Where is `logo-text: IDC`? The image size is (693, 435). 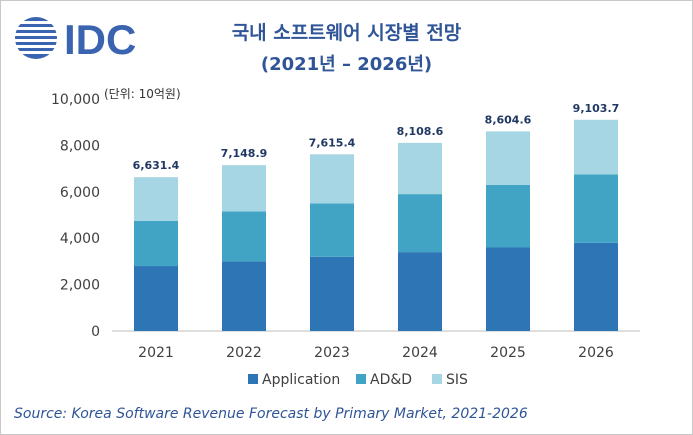 logo-text: IDC is located at coordinates (100, 39).